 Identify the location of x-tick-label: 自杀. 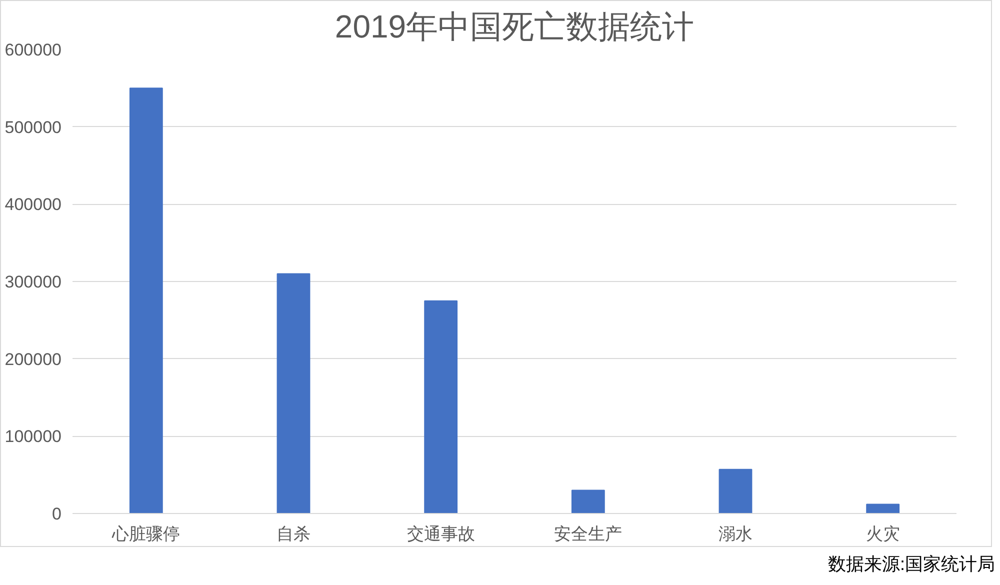
(293, 534).